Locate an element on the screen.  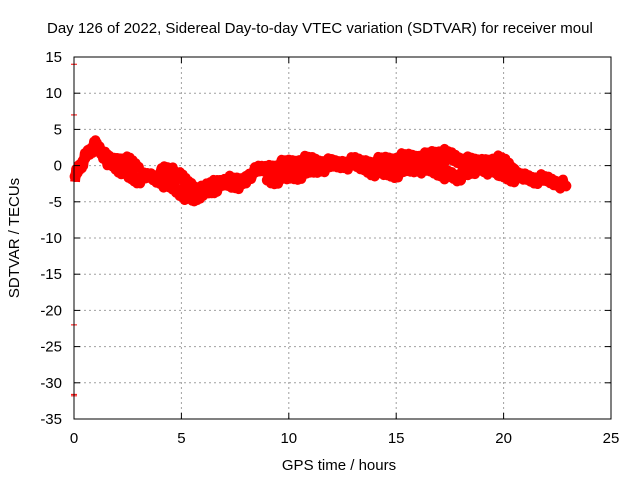
x-axis-label: GPS time / hours is located at coordinates (339, 465).